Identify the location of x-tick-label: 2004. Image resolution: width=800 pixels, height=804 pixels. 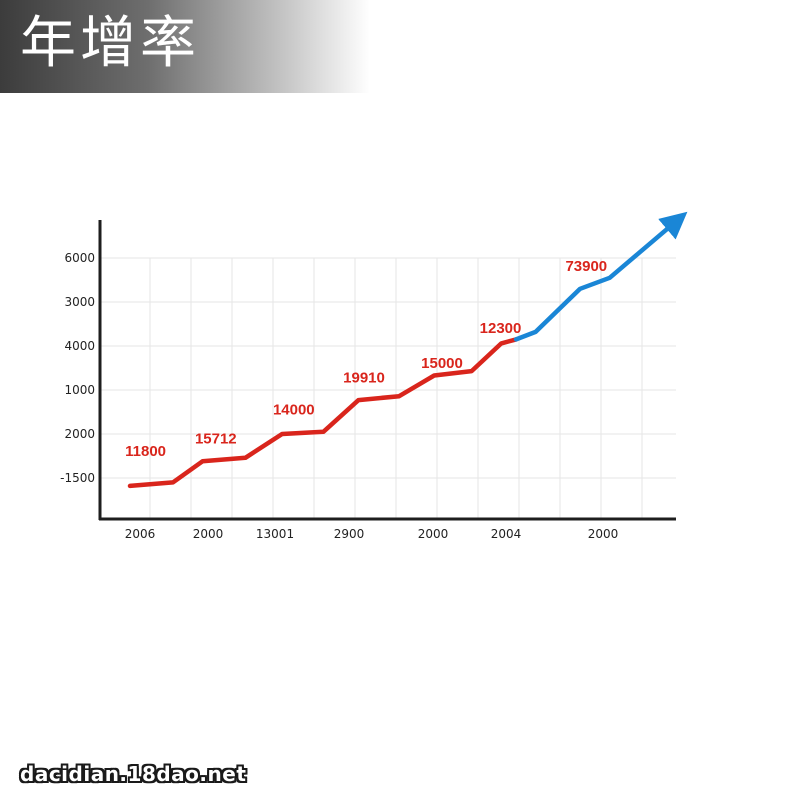
(506, 534).